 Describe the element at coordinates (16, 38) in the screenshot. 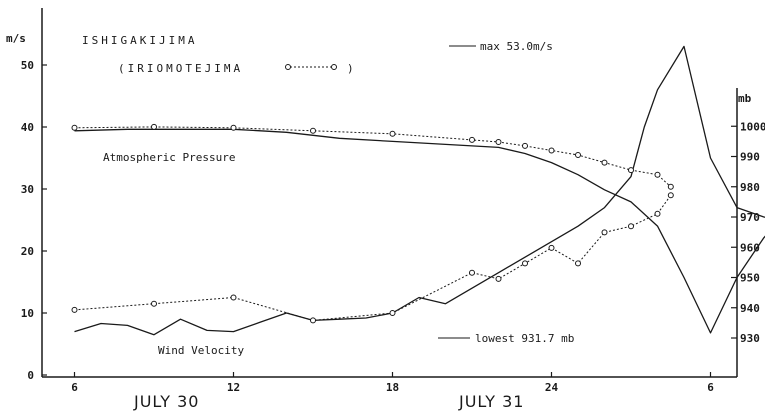

I see `left-unit-label: m/s` at that location.